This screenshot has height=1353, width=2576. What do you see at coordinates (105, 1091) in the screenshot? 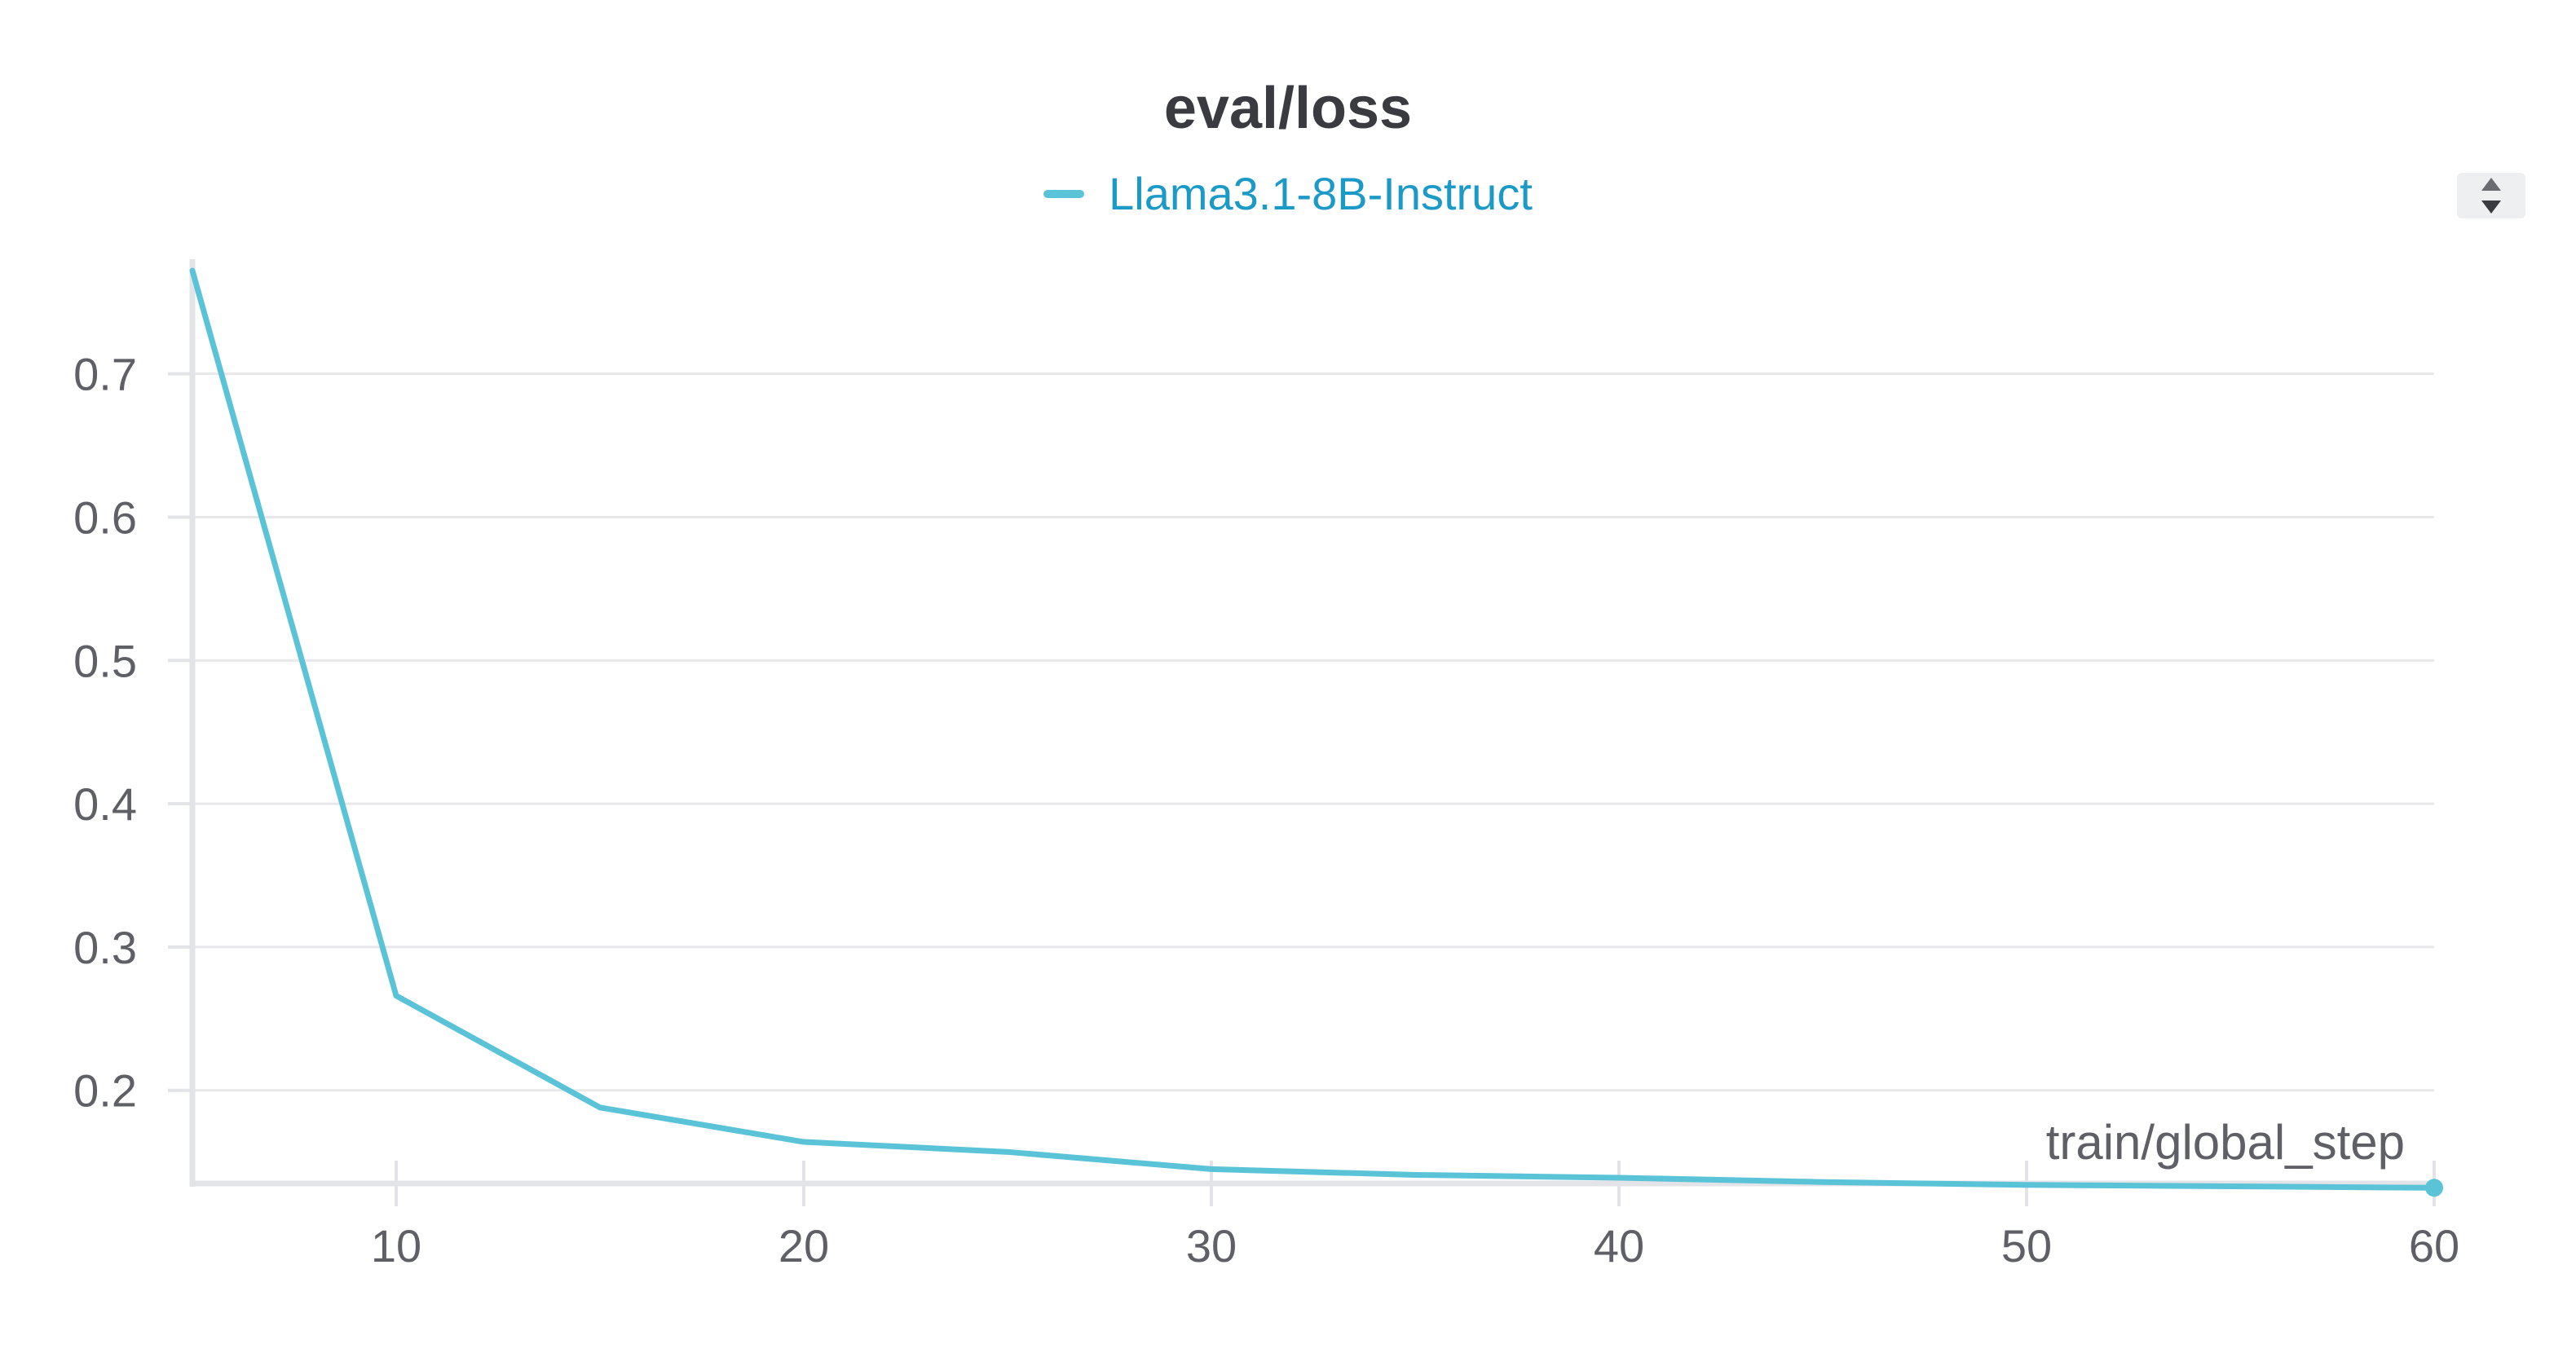
I see `y-tick-label: 0.2` at bounding box center [105, 1091].